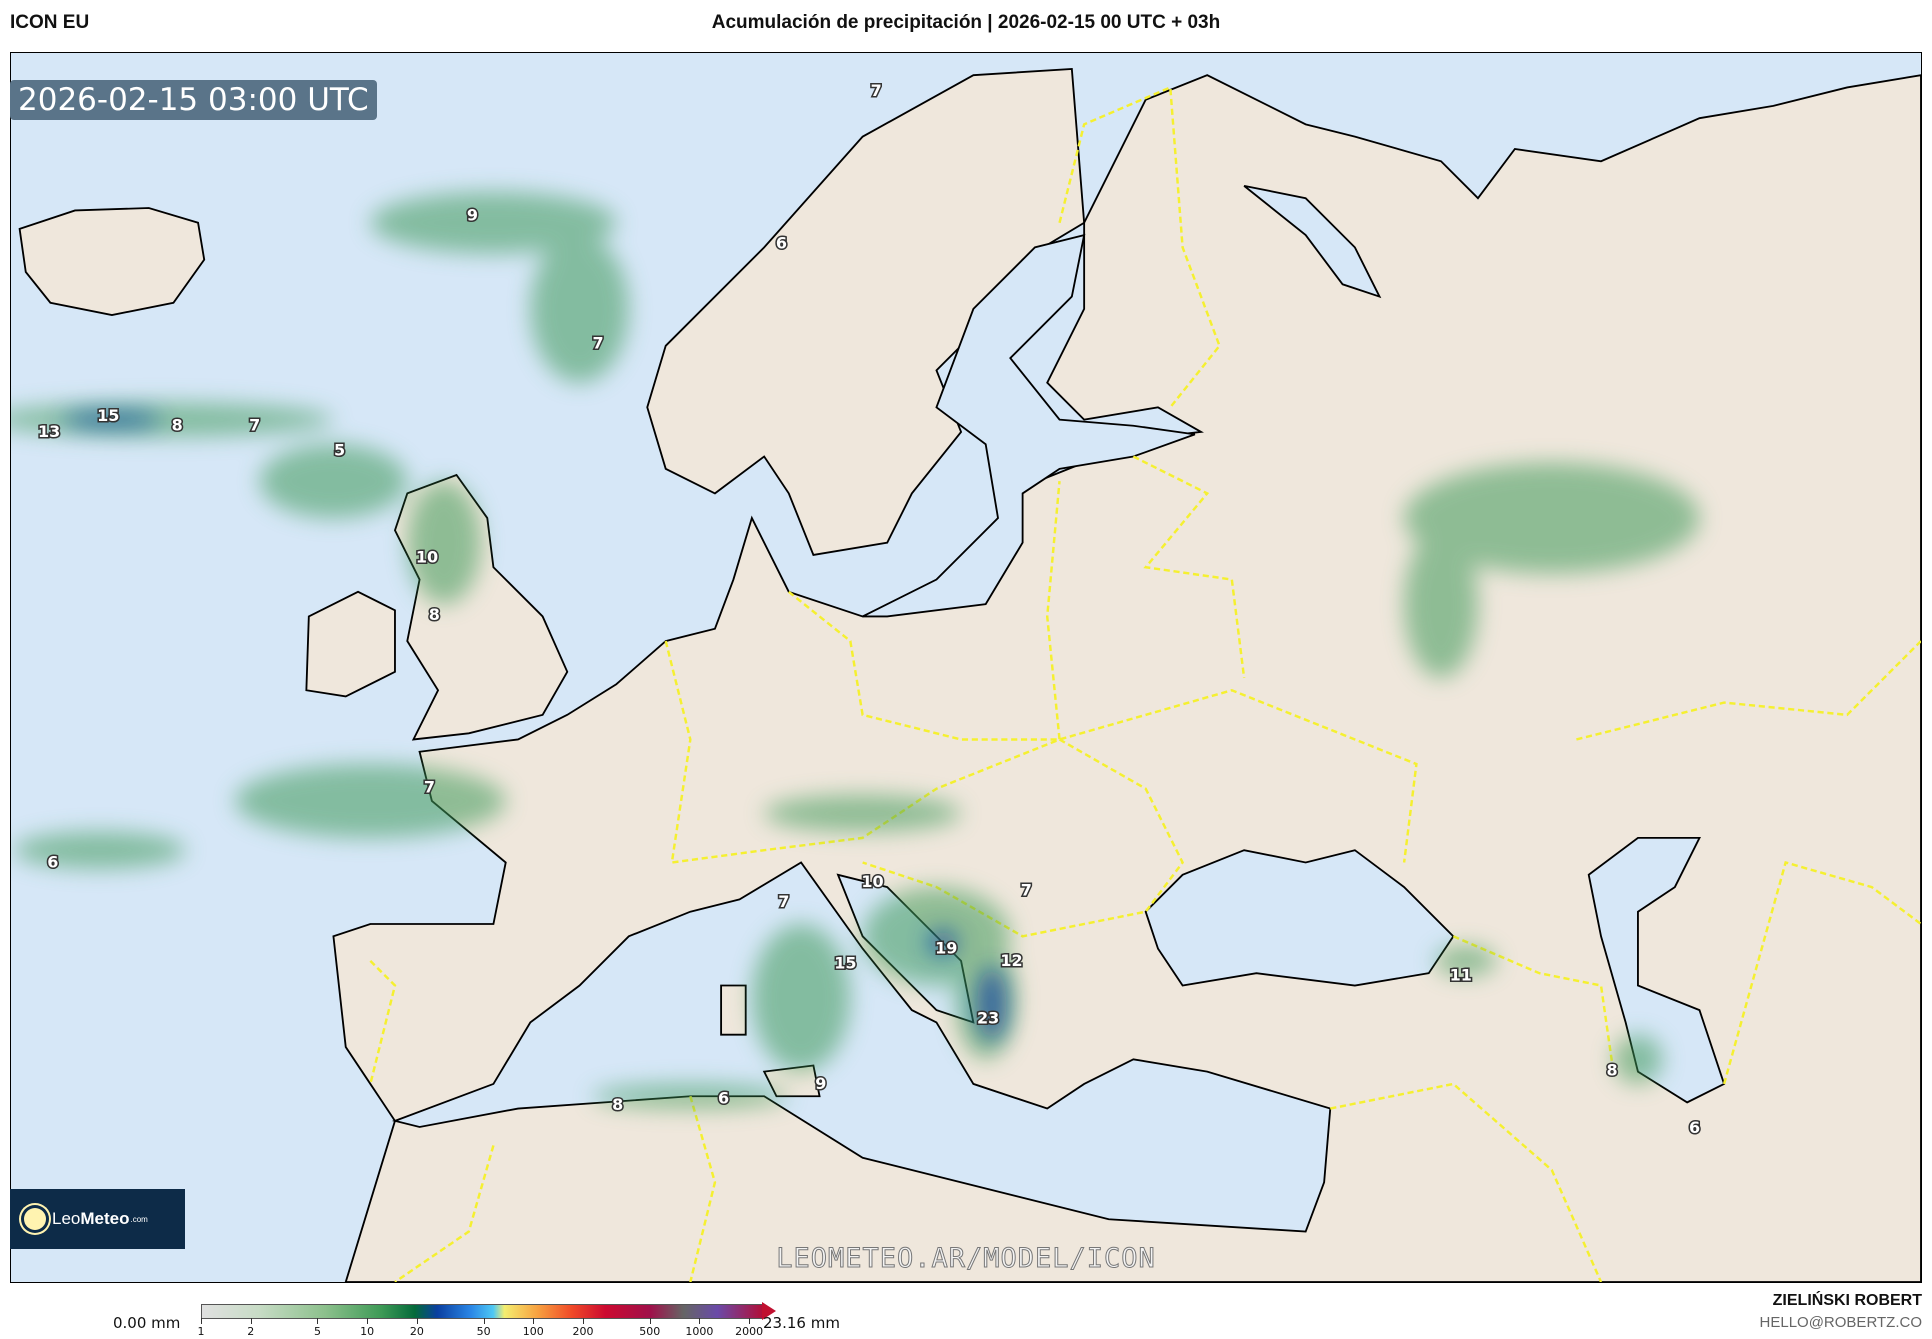 This screenshot has width=1932, height=1339. What do you see at coordinates (416, 1331) in the screenshot?
I see `colorbar-tick-label: 20` at bounding box center [416, 1331].